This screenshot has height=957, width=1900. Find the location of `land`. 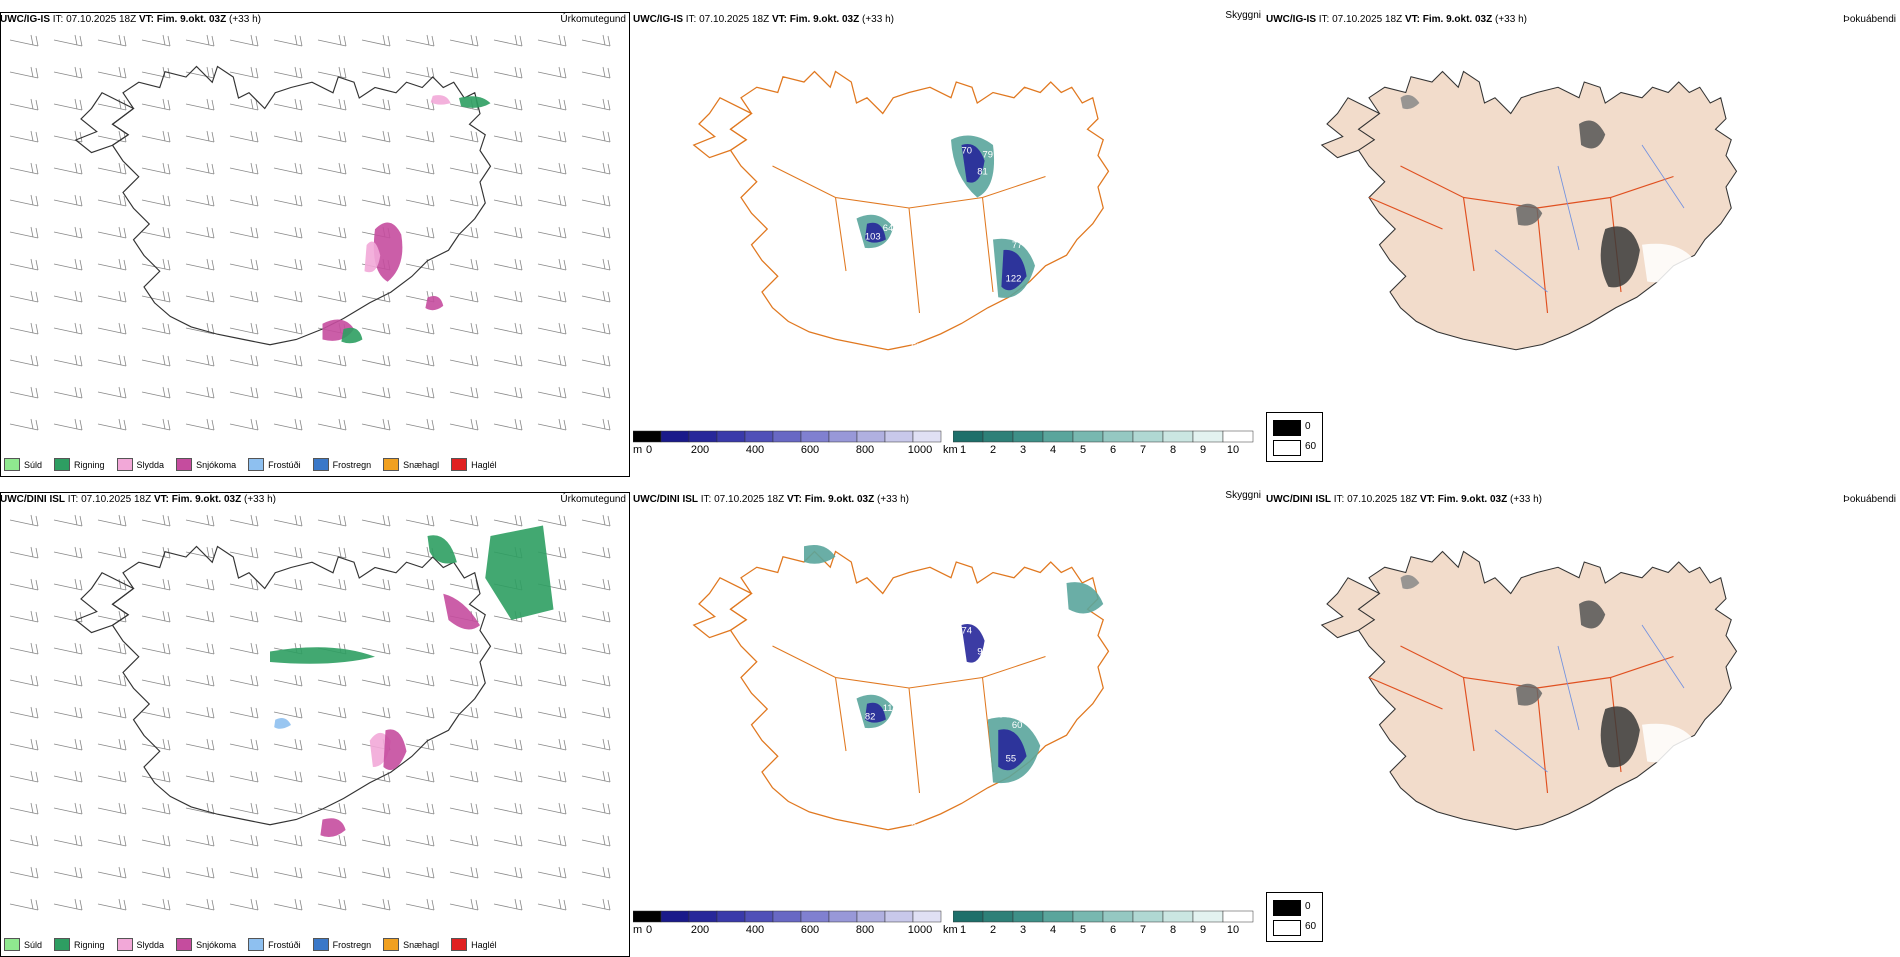

land is located at coordinates (1547, 210).